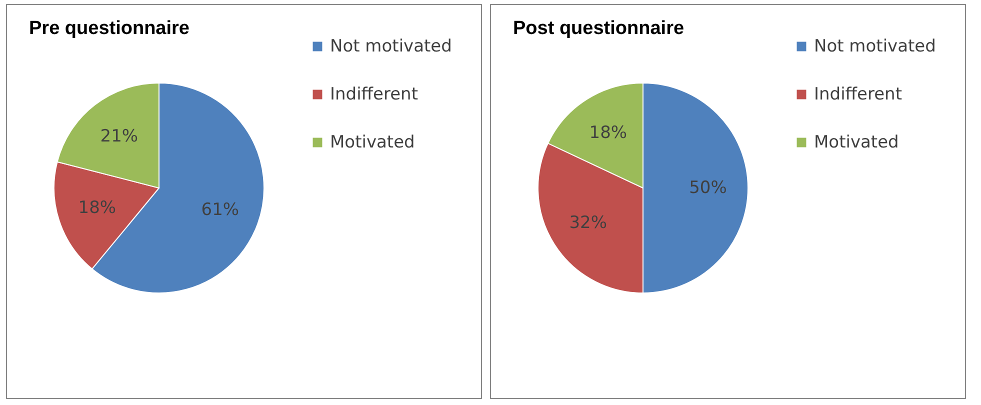 This screenshot has height=405, width=981. I want to click on chart-title: Post questionnaire, so click(598, 28).